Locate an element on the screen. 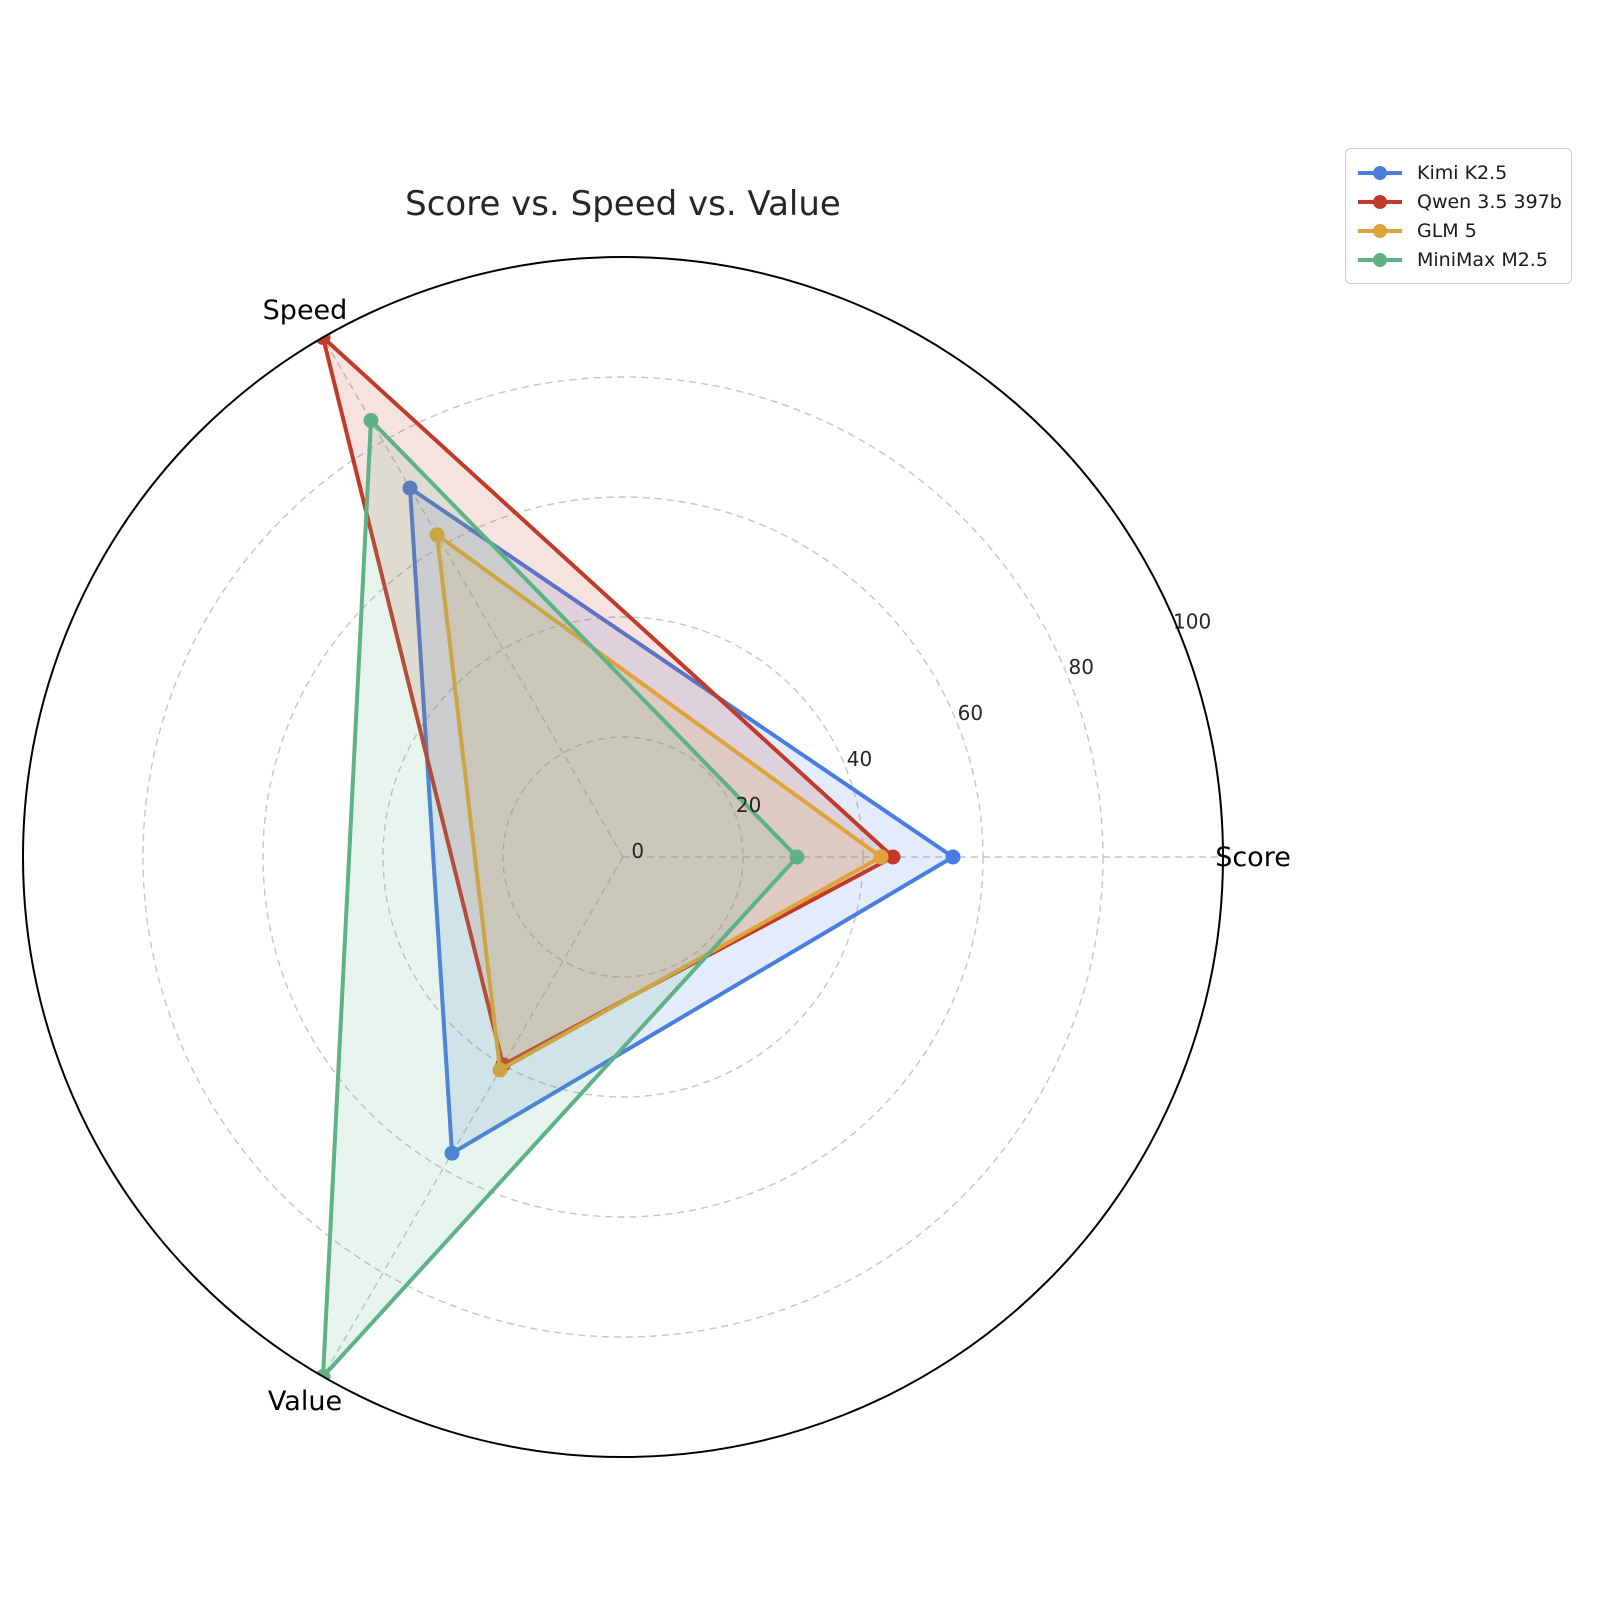 This screenshot has height=1600, width=1600. data-point-glm-5-score is located at coordinates (881, 857).